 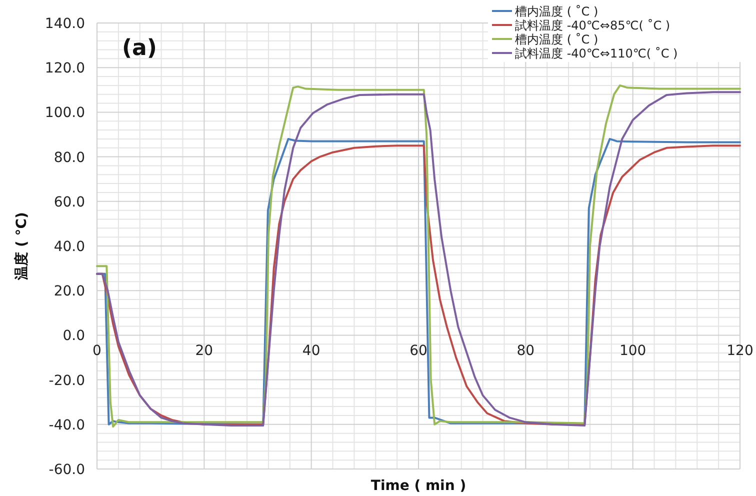 What do you see at coordinates (69, 158) in the screenshot?
I see `y-tick-label: 80.0` at bounding box center [69, 158].